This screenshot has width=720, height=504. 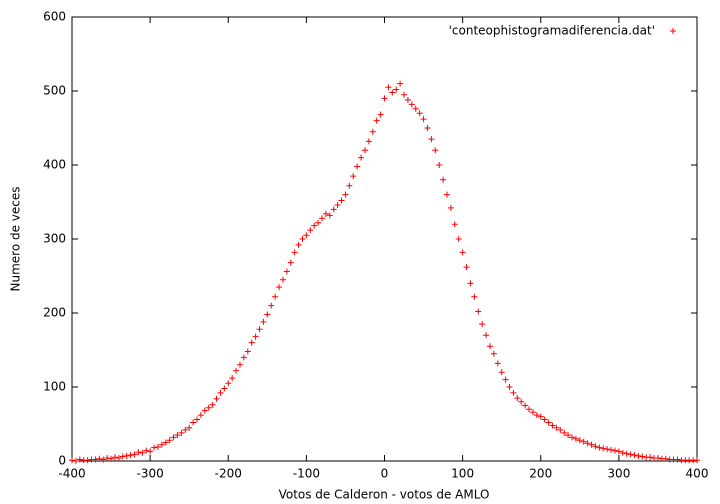 What do you see at coordinates (385, 474) in the screenshot?
I see `x-tick-label: 0` at bounding box center [385, 474].